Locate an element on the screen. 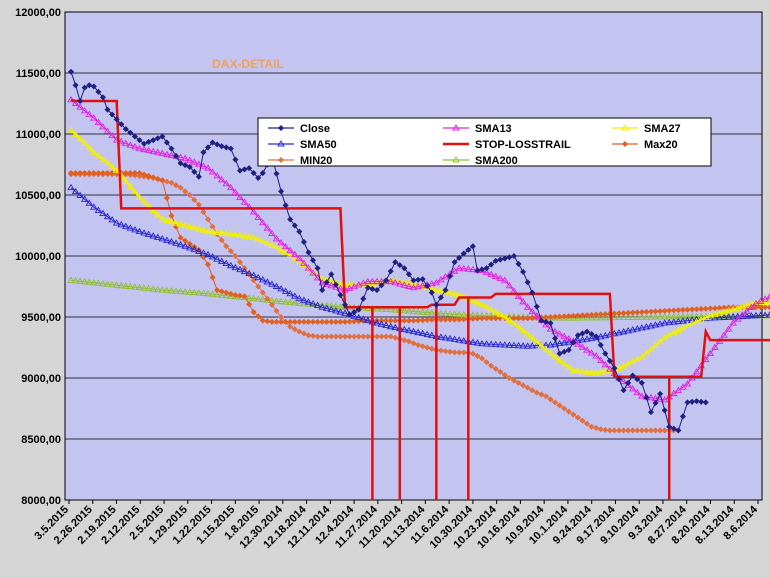 Image resolution: width=770 pixels, height=578 pixels. y-tick-label: 10500,00 is located at coordinates (38, 196).